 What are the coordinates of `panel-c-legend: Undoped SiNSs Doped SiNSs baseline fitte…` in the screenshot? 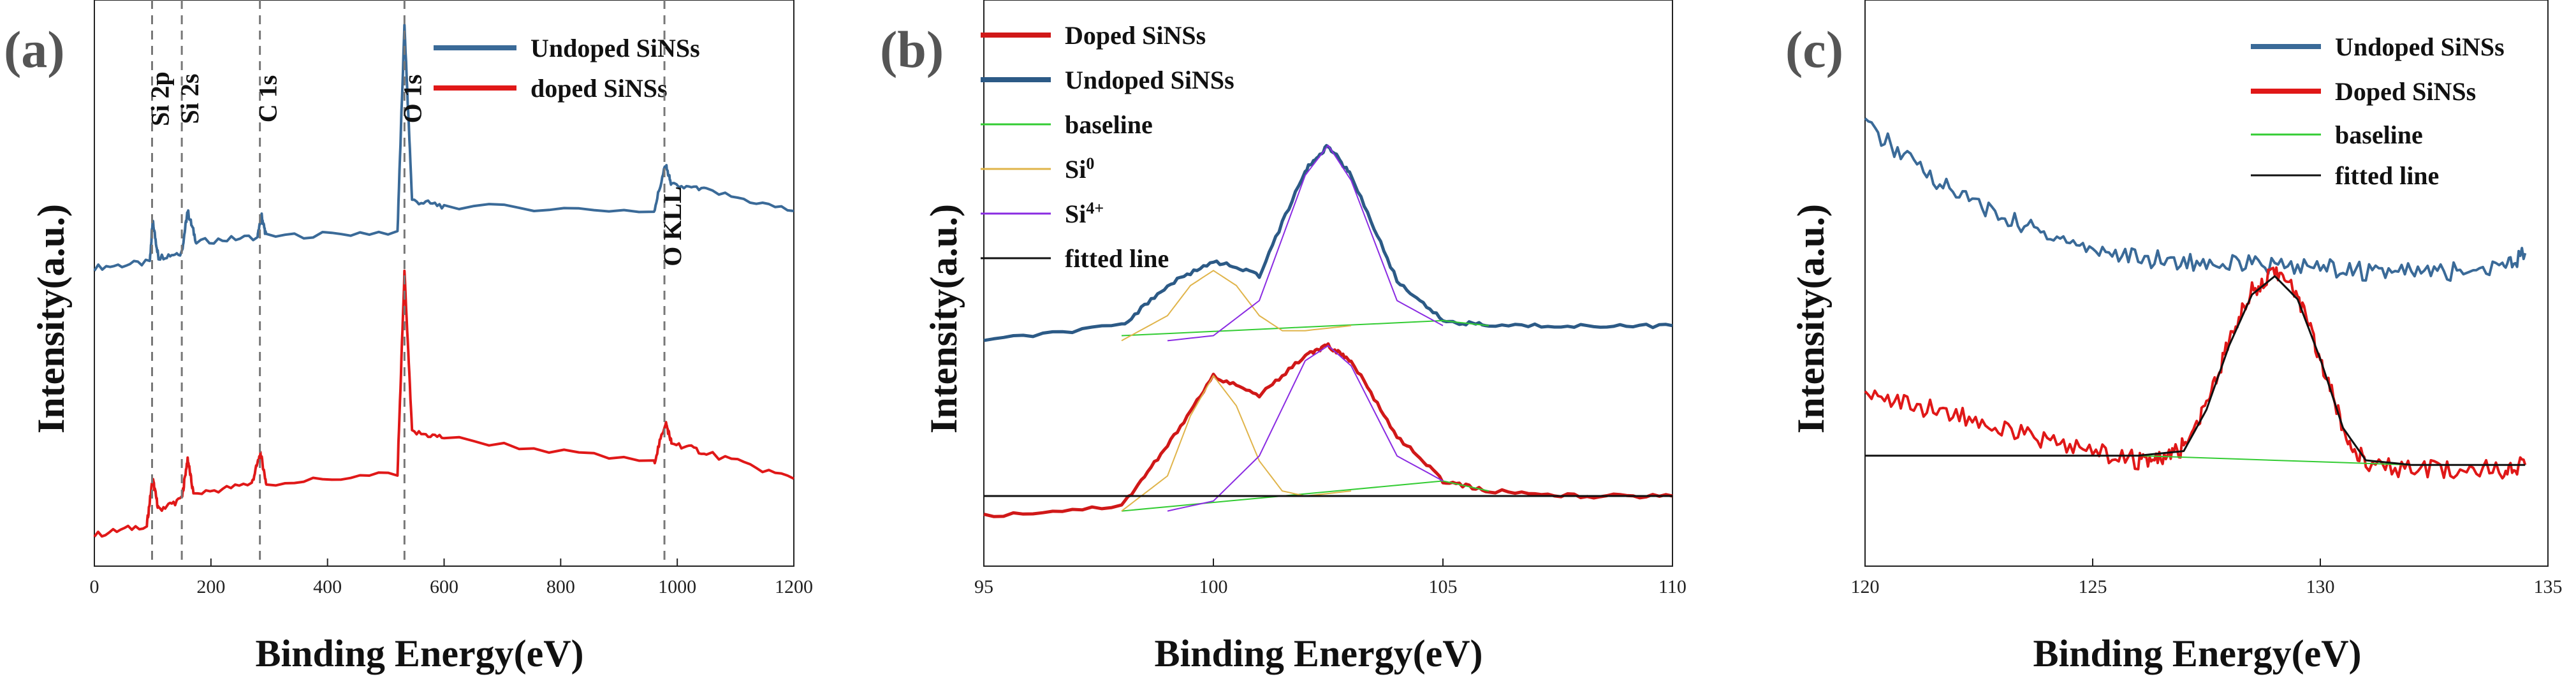 It's located at (2378, 112).